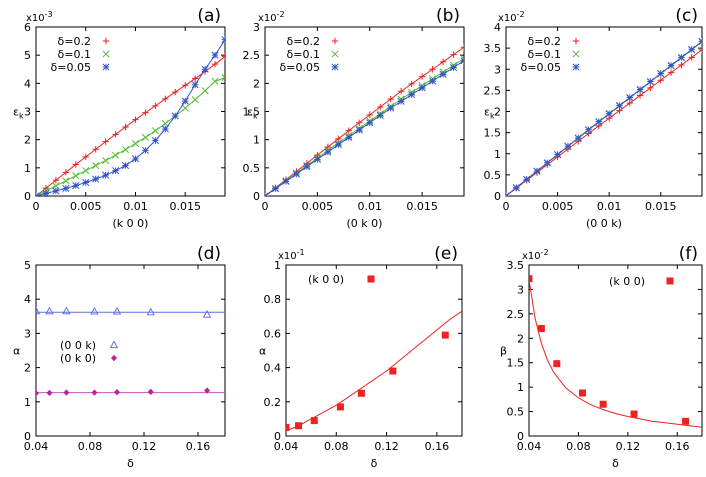 This screenshot has height=477, width=706. Describe the element at coordinates (627, 281) in the screenshot. I see `legend-label: (k 0 0)` at that location.